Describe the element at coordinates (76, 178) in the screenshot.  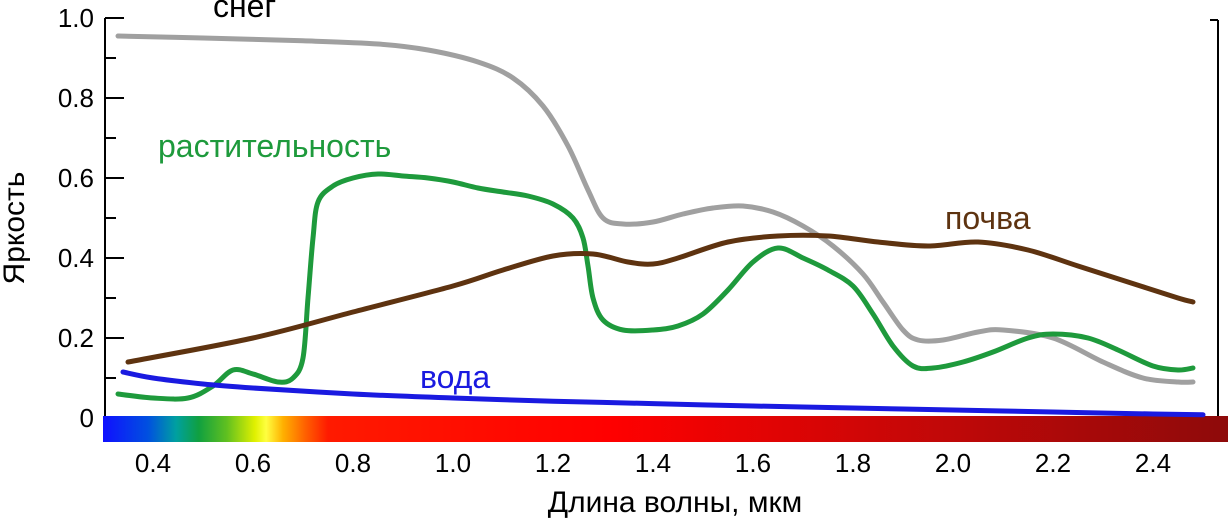
I see `y-tick-label: 0.6` at that location.